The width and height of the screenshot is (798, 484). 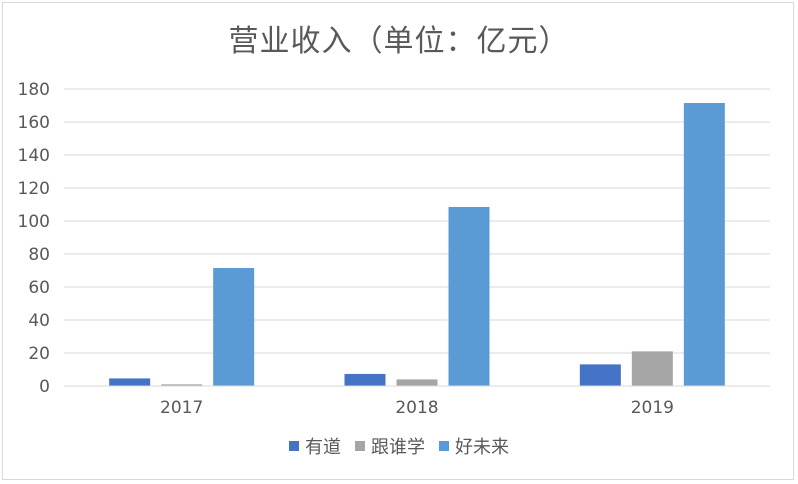 I want to click on y-tick-label: 60, so click(x=39, y=288).